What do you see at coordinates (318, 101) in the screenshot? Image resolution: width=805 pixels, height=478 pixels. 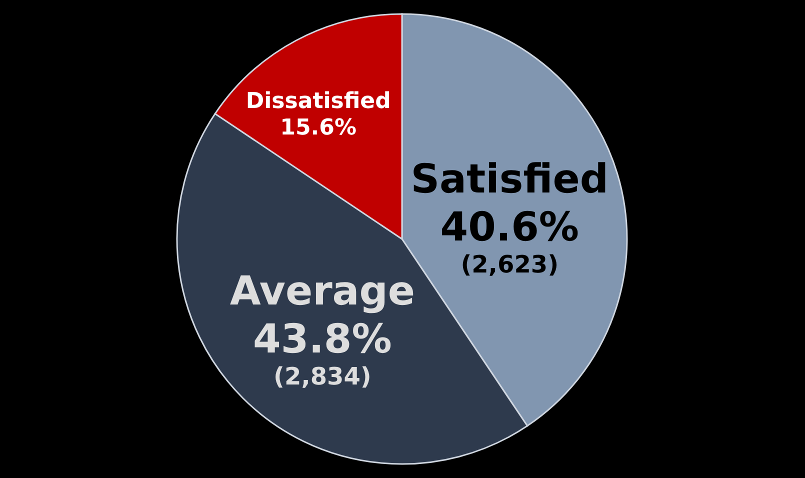 I see `slice-label: Dissatisfied` at bounding box center [318, 101].